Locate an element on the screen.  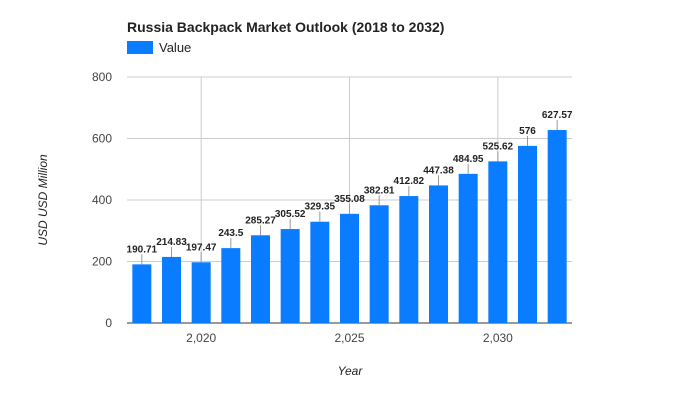
data-label-2031: 576 is located at coordinates (527, 131).